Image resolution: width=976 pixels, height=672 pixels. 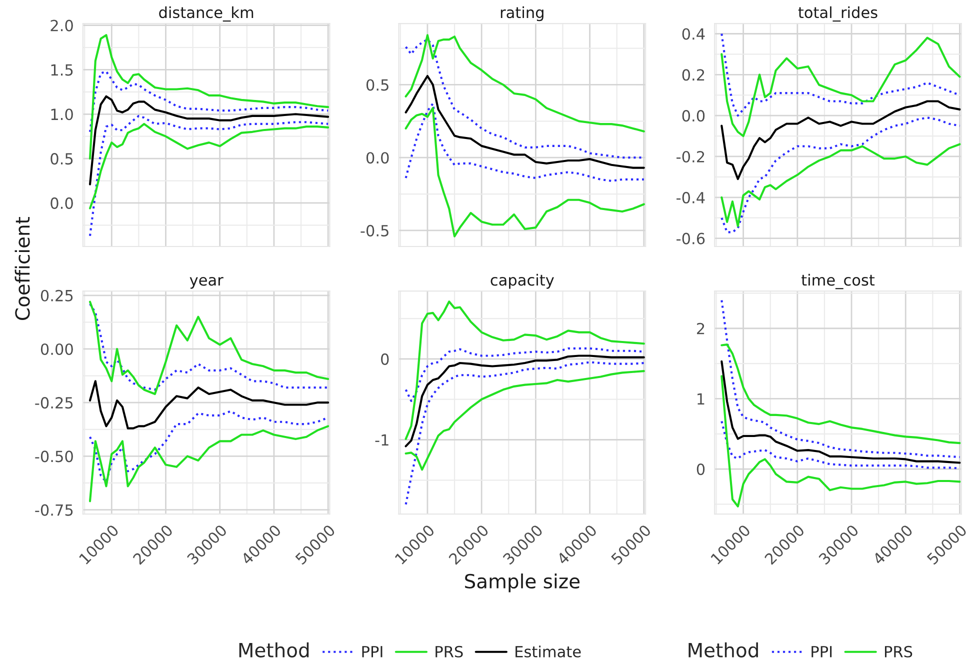 What do you see at coordinates (54, 403) in the screenshot?
I see `y-tick-label: -0.25` at bounding box center [54, 403].